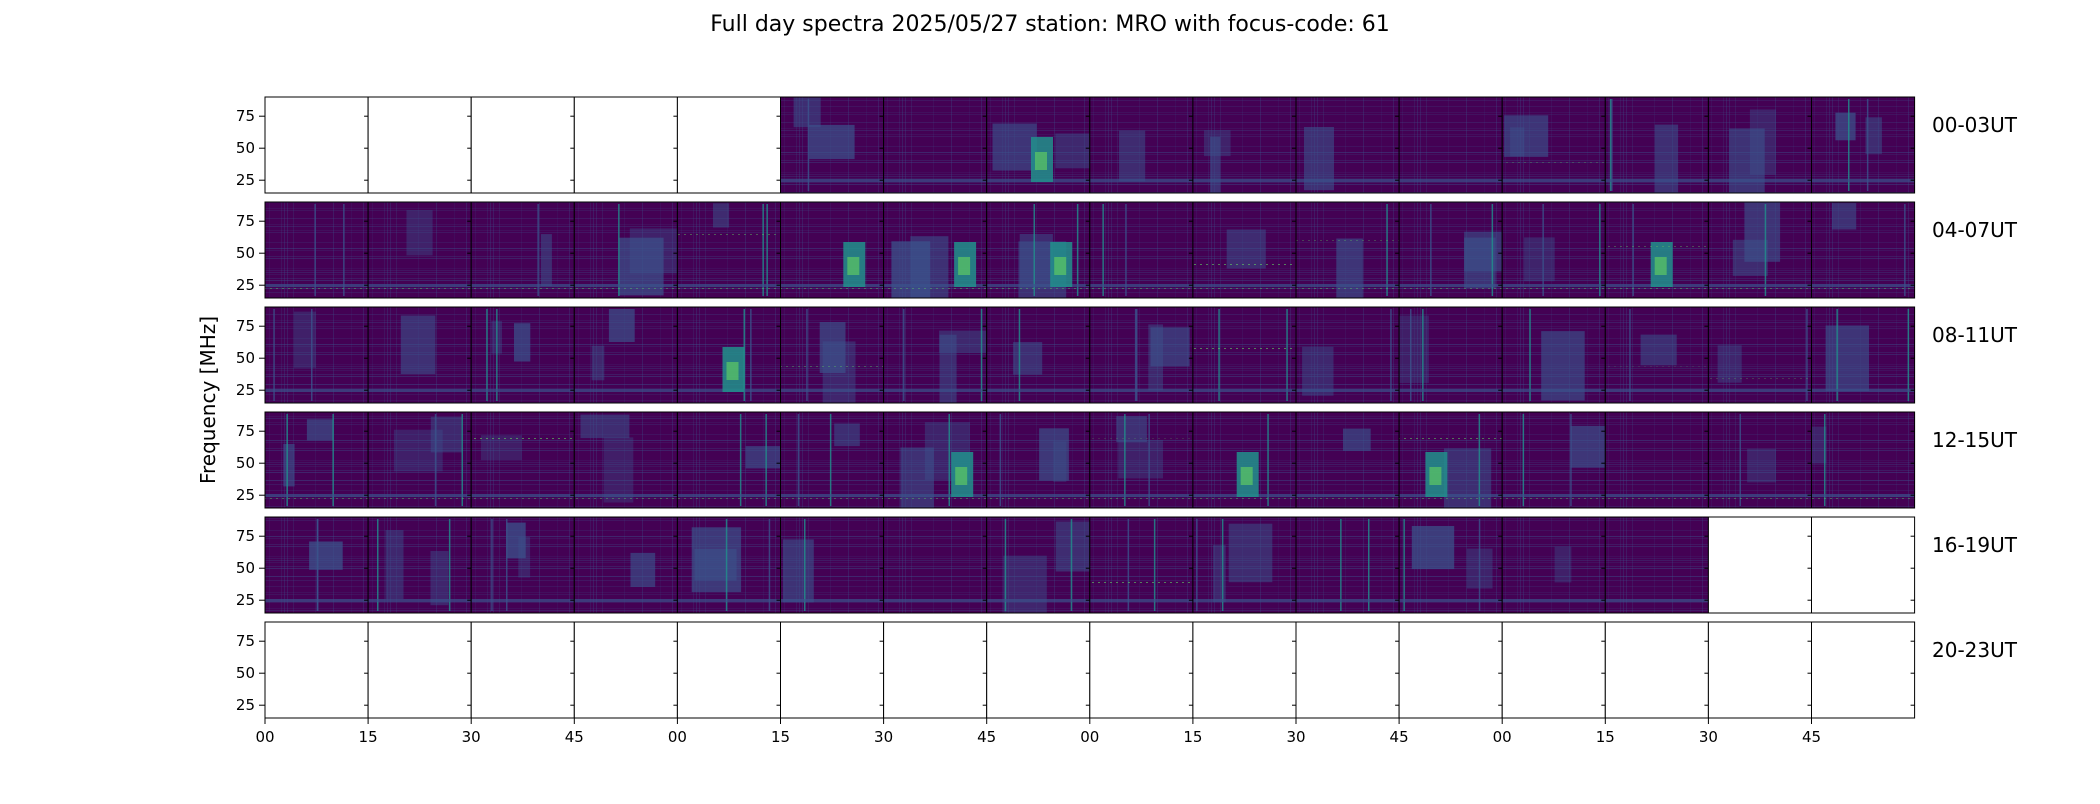 The width and height of the screenshot is (2100, 804). Describe the element at coordinates (1975, 230) in the screenshot. I see `row-label: 04-07UT` at that location.